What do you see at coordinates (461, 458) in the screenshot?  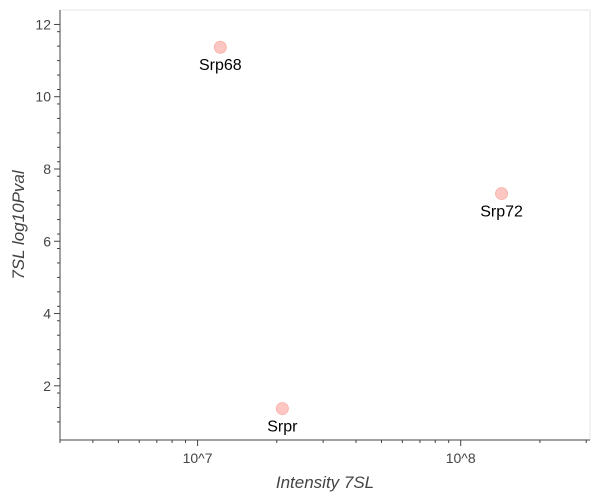 I see `x-tick-label: 10^8` at bounding box center [461, 458].